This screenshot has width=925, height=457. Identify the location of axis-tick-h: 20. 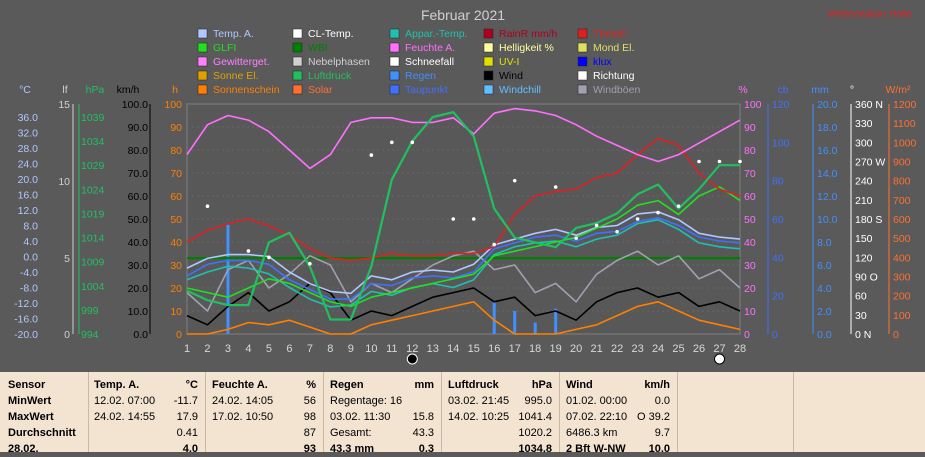
(176, 289).